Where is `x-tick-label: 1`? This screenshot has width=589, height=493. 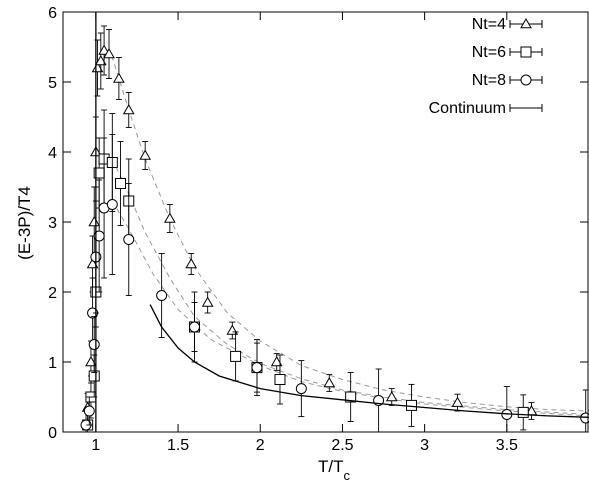
x-tick-label: 1 is located at coordinates (95, 445).